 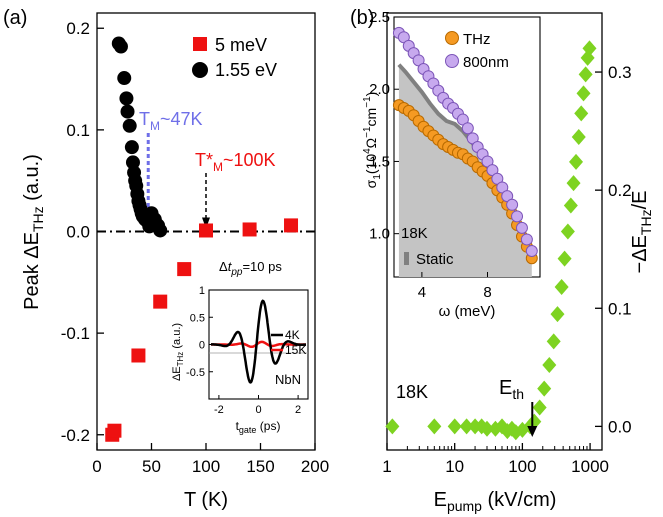 I want to click on x-tick-label: 200, so click(x=315, y=466).